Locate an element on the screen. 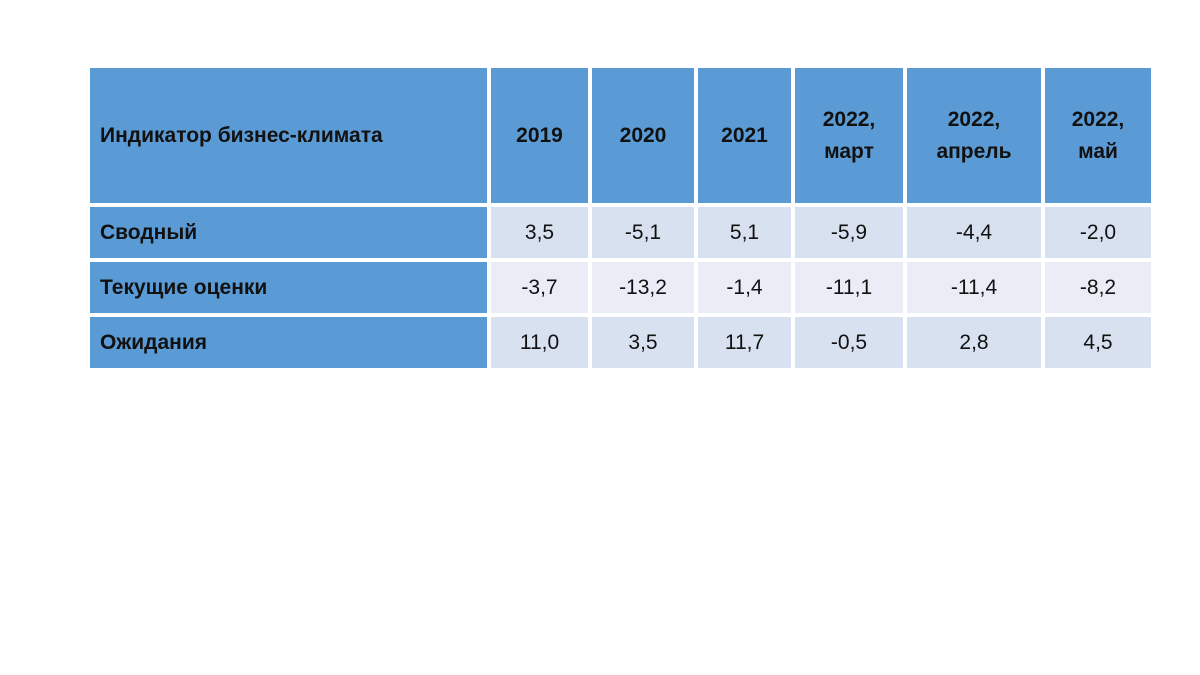  column-header-2021: 2021 is located at coordinates (744, 135).